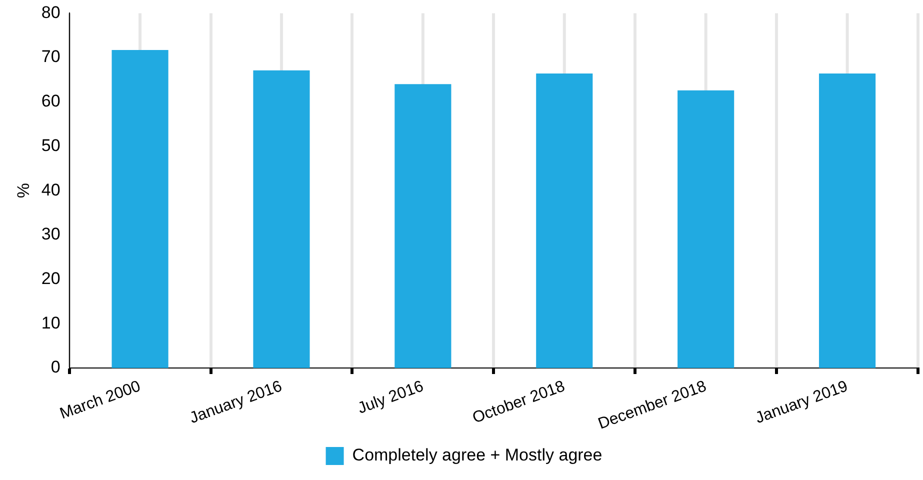  I want to click on y-tick-label: 40, so click(50, 190).